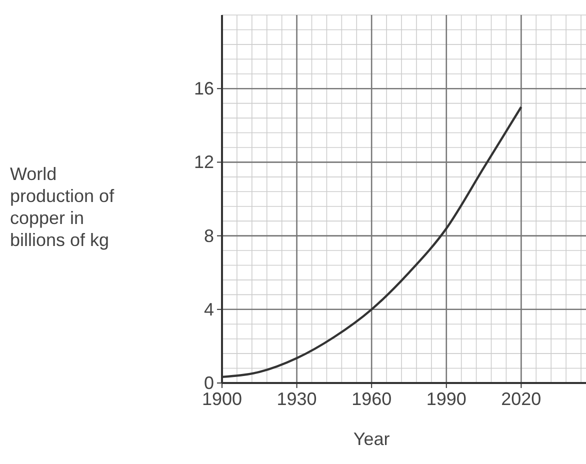 This screenshot has width=586, height=464. Describe the element at coordinates (204, 88) in the screenshot. I see `y-tick-label: 16` at that location.